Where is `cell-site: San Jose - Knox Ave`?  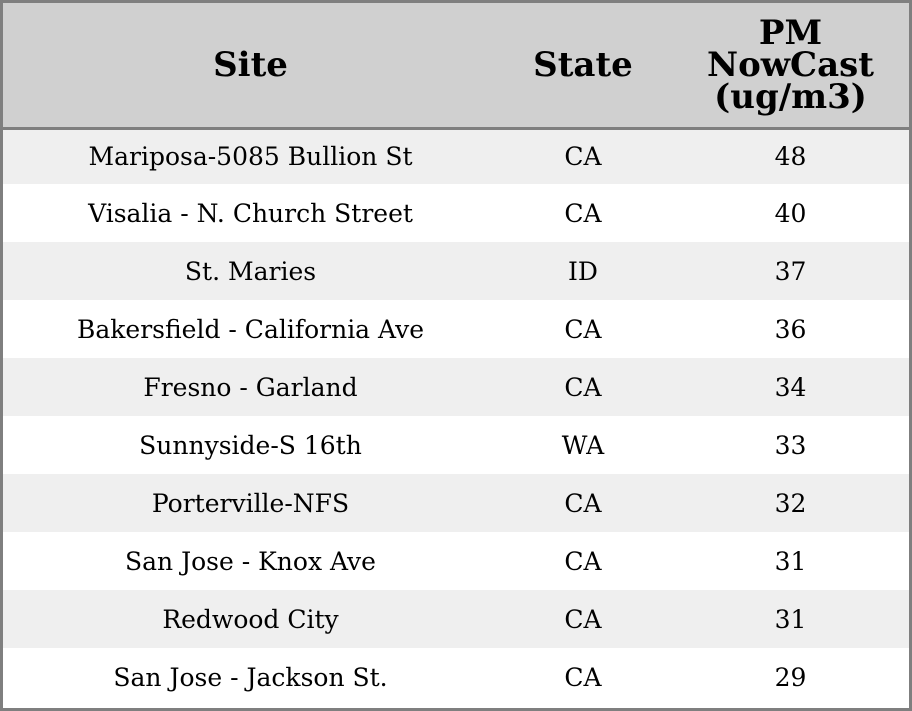 cell-site: San Jose - Knox Ave is located at coordinates (250, 561).